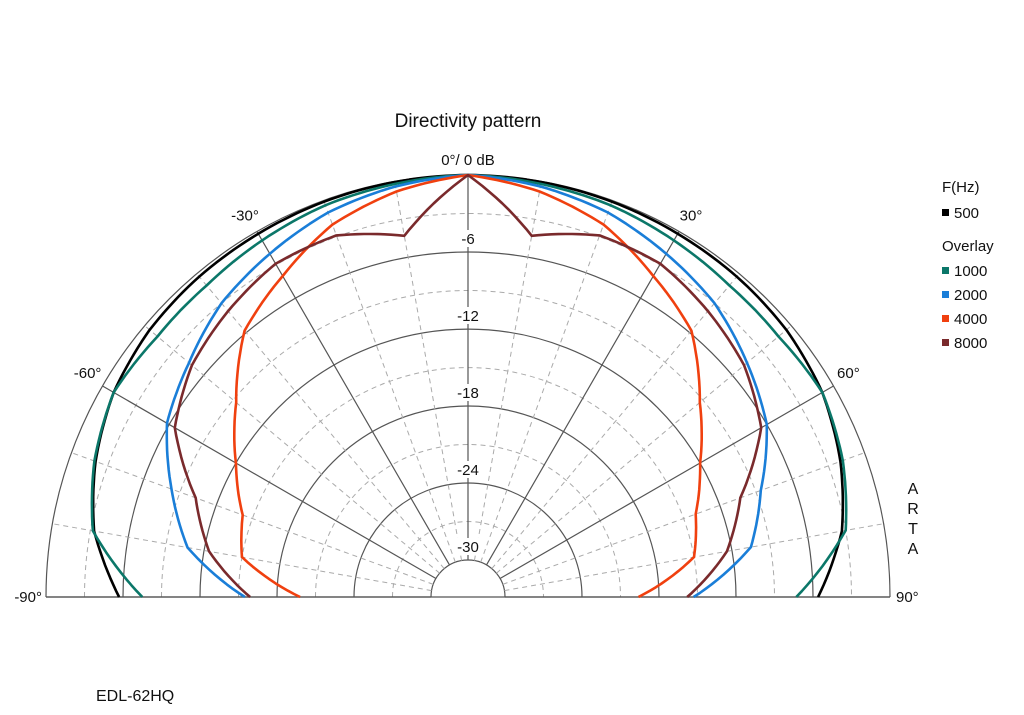 Image resolution: width=1024 pixels, height=715 pixels. What do you see at coordinates (848, 373) in the screenshot?
I see `angle-tick-label: 60°` at bounding box center [848, 373].